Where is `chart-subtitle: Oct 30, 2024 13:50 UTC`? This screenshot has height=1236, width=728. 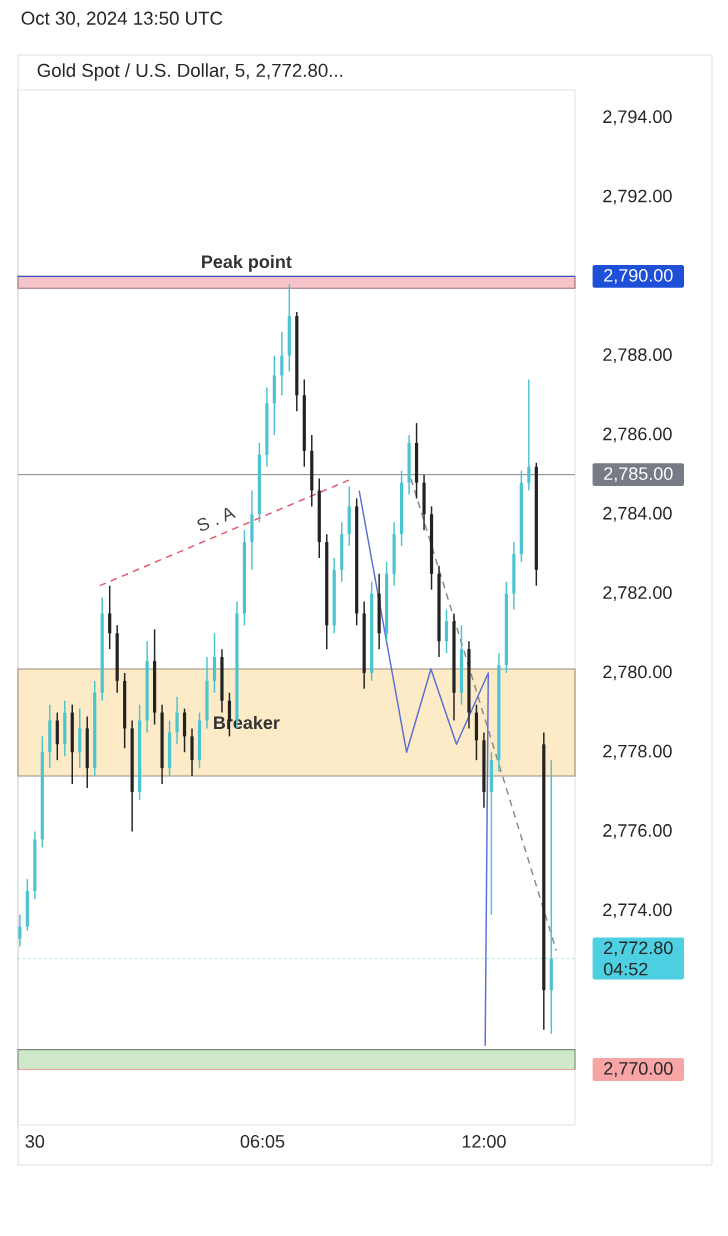 chart-subtitle: Oct 30, 2024 13:50 UTC is located at coordinates (122, 19).